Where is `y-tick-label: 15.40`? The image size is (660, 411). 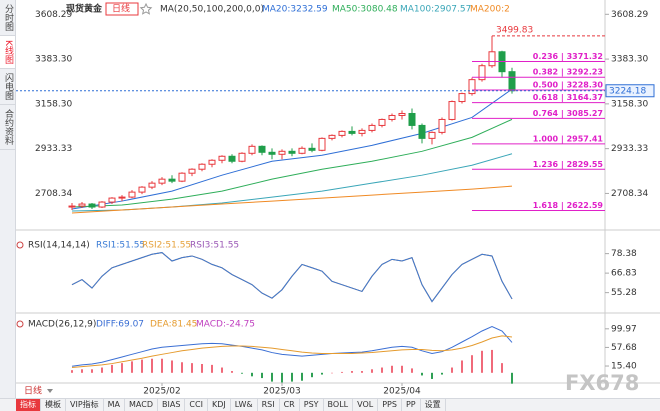
y-tick-label: 15.40 is located at coordinates (624, 367).